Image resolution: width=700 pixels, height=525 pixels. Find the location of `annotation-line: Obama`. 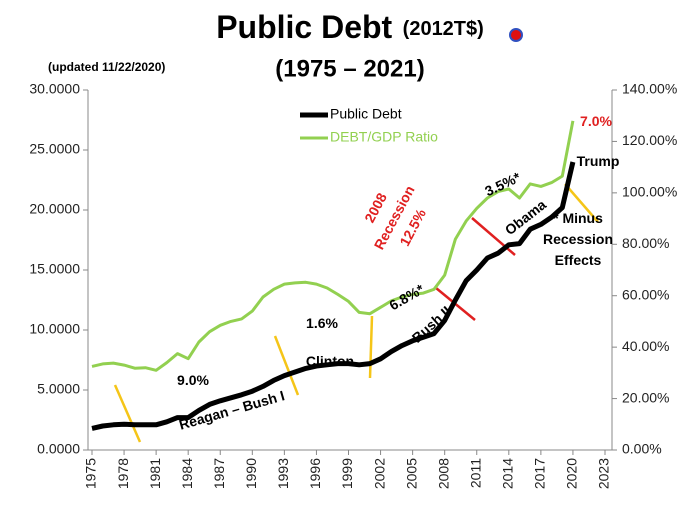

annotation-line: Obama is located at coordinates (525, 217).